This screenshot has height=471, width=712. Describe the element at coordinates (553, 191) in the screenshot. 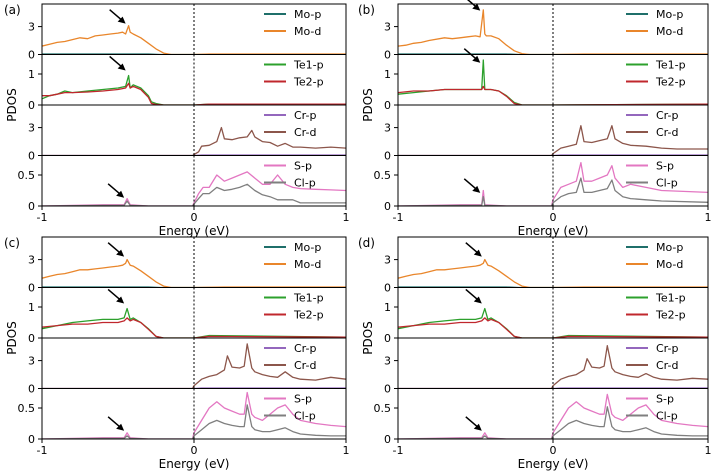

I see `series-line-Cl-p` at that location.